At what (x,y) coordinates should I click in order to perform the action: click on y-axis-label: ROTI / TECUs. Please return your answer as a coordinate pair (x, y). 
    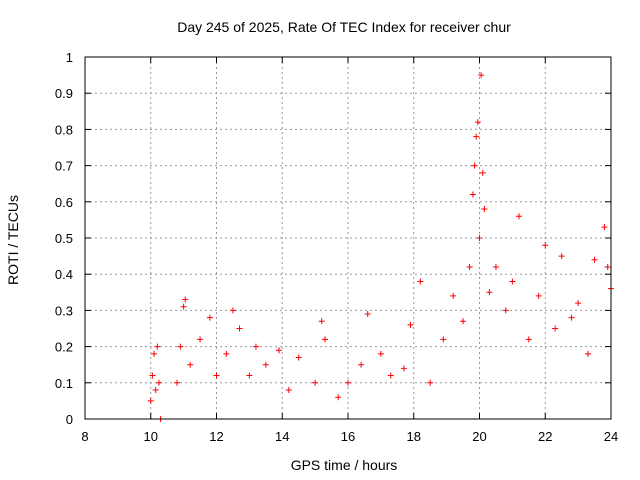
    Looking at the image, I should click on (13, 240).